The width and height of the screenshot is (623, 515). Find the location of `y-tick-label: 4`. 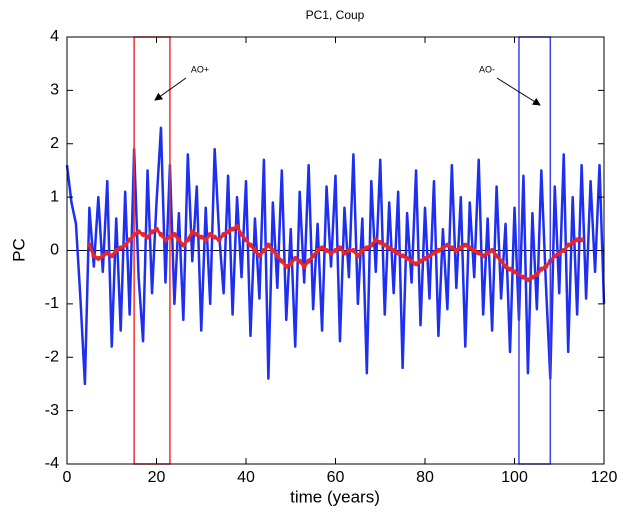

y-tick-label: 4 is located at coordinates (54, 36).